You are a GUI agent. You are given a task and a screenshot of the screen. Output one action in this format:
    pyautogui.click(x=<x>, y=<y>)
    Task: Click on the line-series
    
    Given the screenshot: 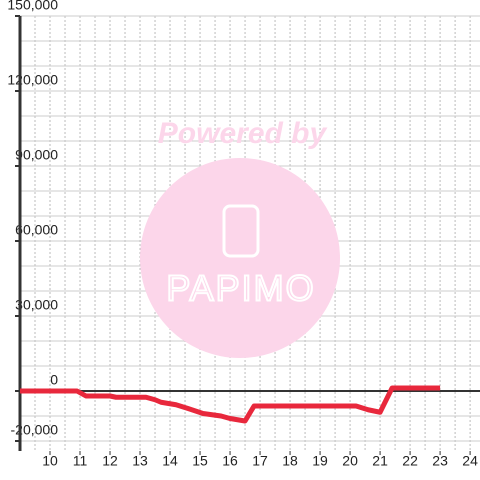 What is the action you would take?
    pyautogui.click(x=230, y=404)
    